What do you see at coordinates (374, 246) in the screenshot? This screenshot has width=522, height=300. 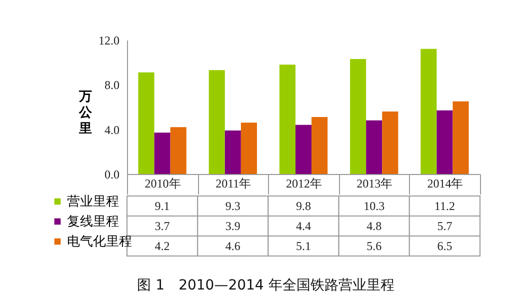 I see `data-label: 5.6` at bounding box center [374, 246].